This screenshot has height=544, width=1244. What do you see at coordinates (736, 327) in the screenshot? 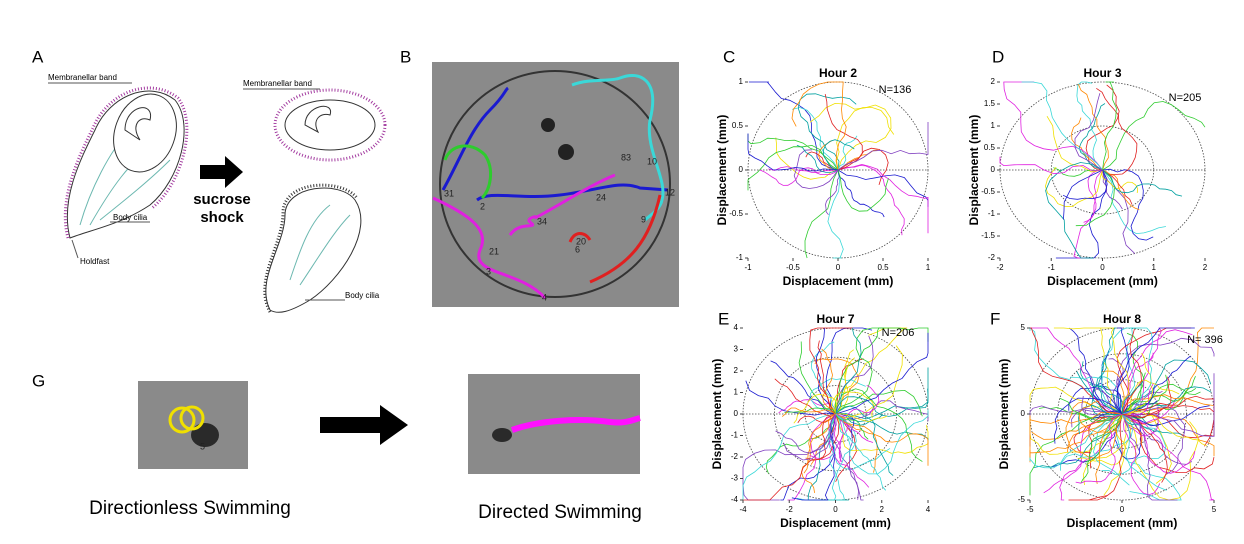
I see `y-tick-label: 4` at bounding box center [736, 327].